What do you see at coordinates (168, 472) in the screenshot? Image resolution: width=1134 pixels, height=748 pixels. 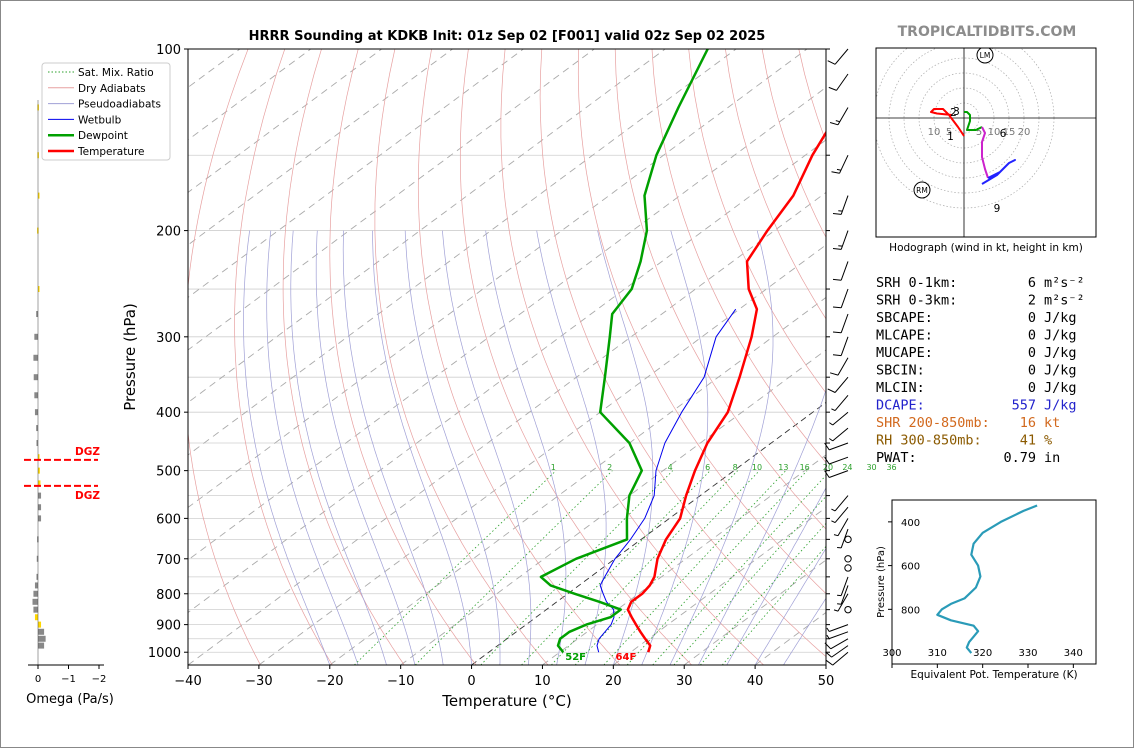 I see `y-tick-label: 500` at bounding box center [168, 472].